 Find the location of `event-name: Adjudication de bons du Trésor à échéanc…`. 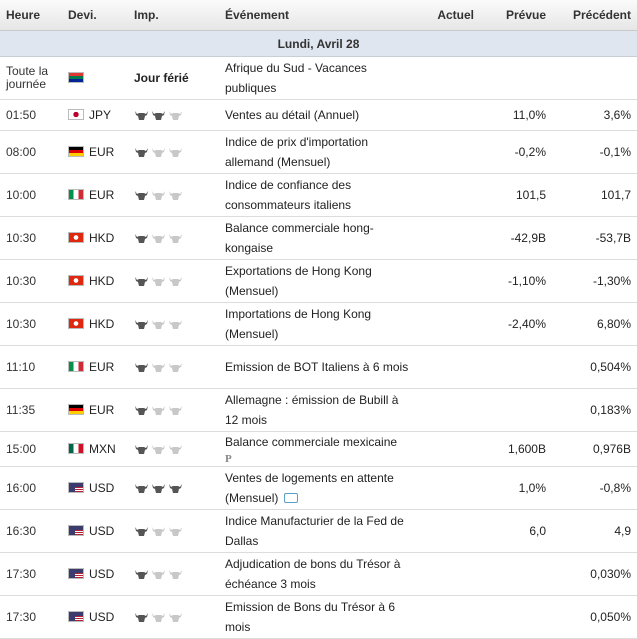

event-name: Adjudication de bons du Trésor à échéanc… is located at coordinates (317, 574).